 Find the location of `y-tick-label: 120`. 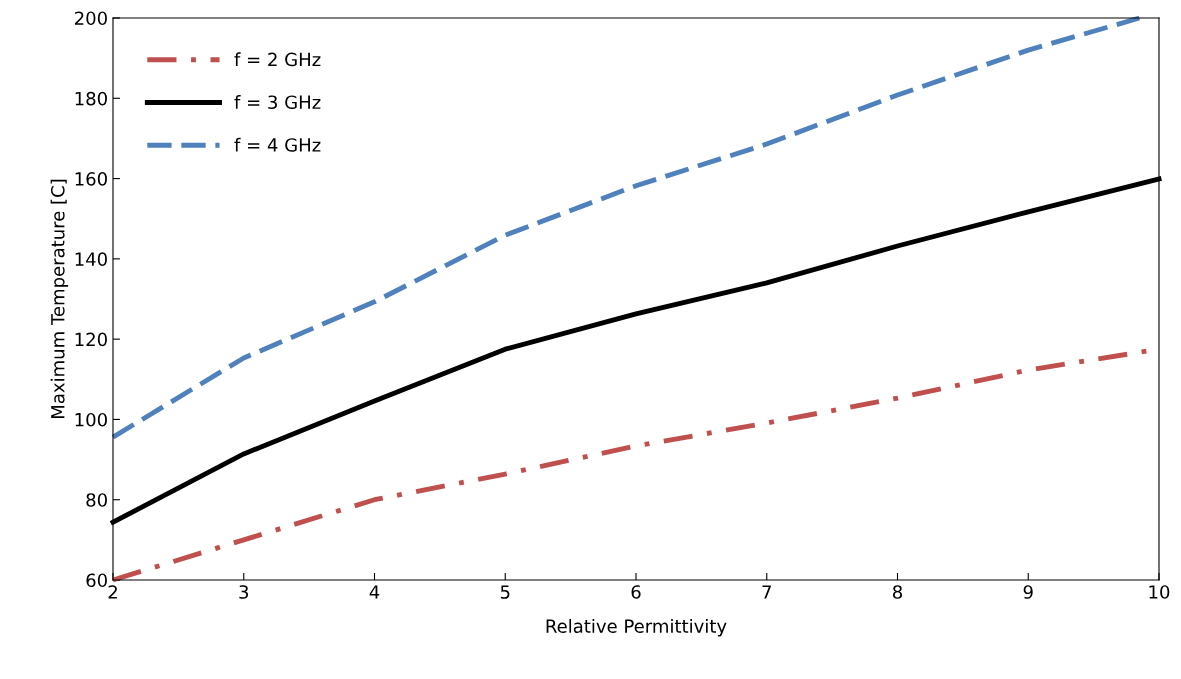

y-tick-label: 120 is located at coordinates (91, 339).